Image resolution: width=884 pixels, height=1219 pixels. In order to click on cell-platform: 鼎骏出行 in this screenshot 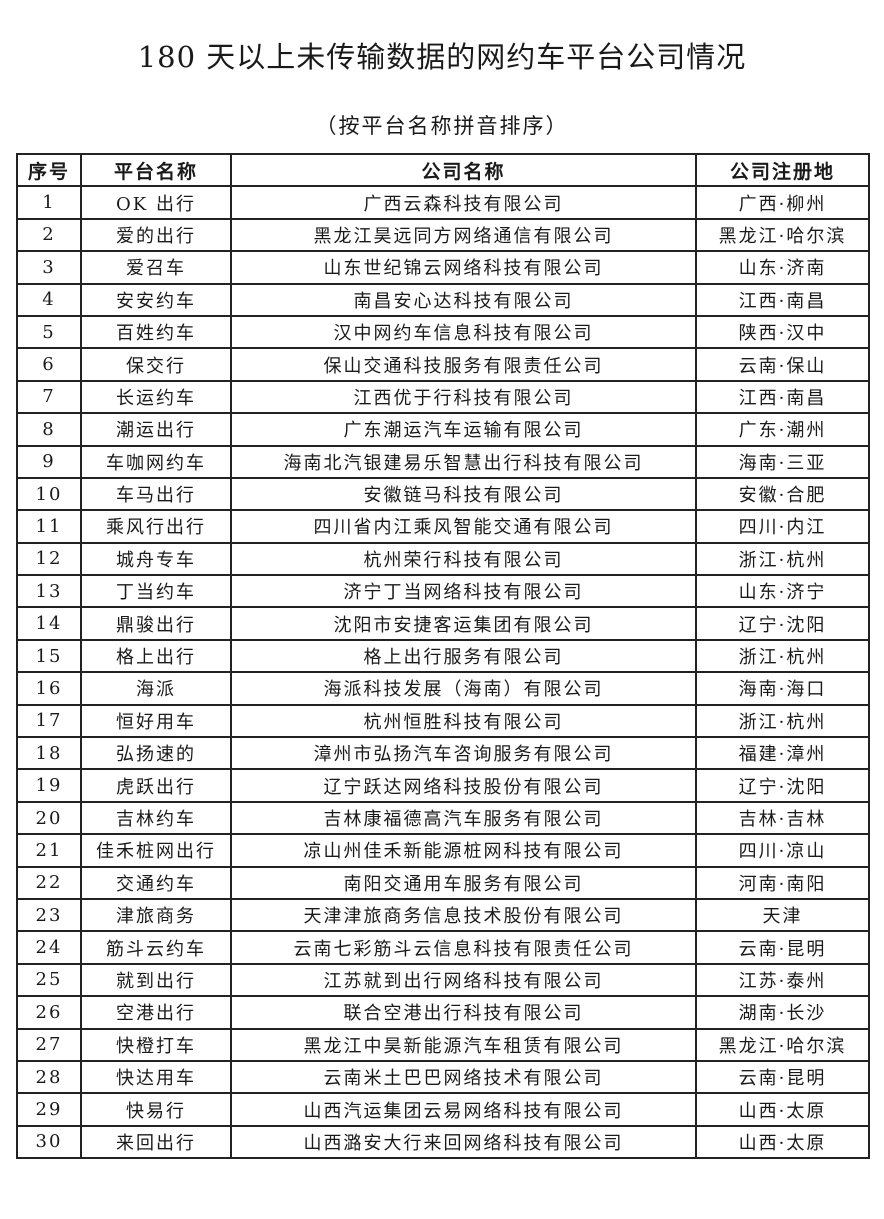, I will do `click(156, 623)`.